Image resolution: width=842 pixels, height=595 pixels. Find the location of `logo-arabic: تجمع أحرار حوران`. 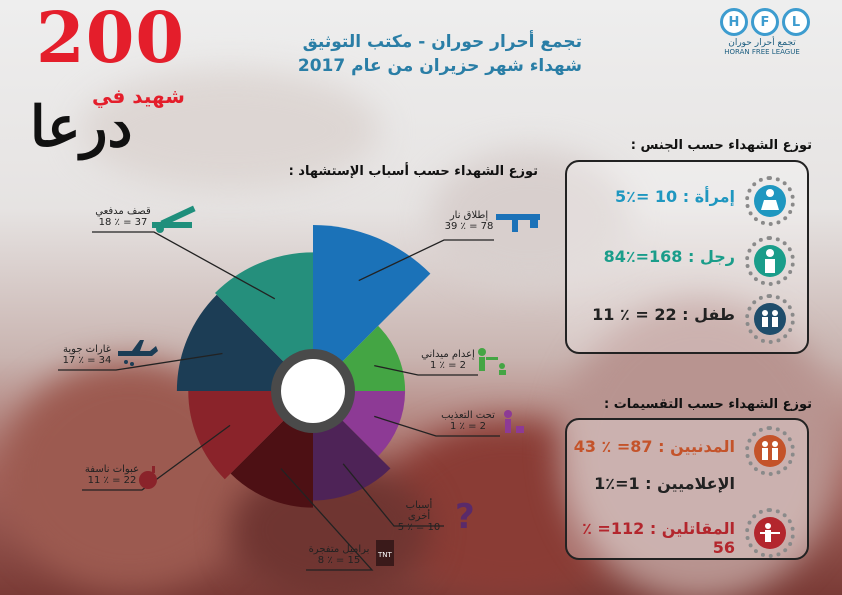

logo-arabic: تجمع أحرار حوران is located at coordinates (762, 43).